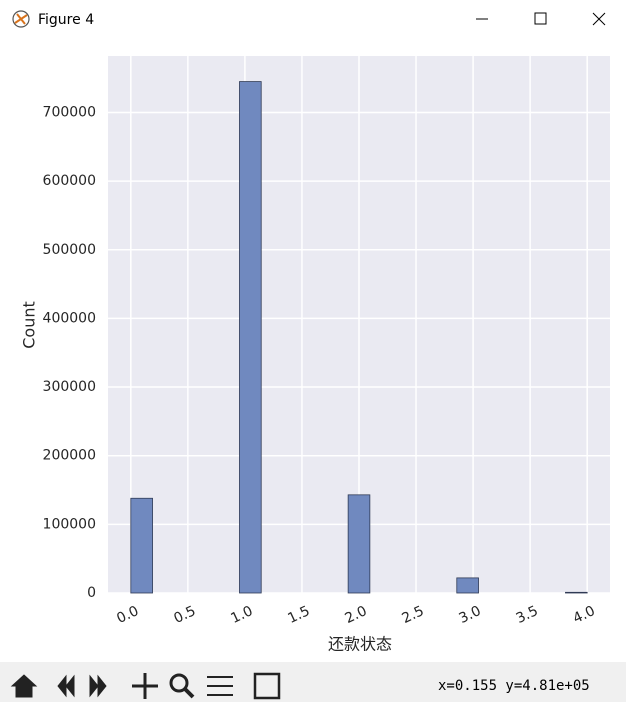 This screenshot has height=702, width=626. I want to click on x-tick-label: 4.0, so click(584, 615).